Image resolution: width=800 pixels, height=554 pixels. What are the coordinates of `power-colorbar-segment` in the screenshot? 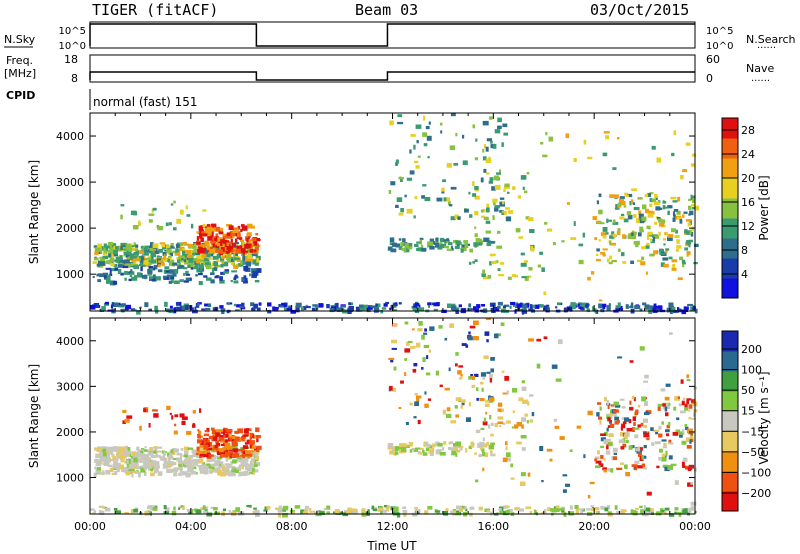 It's located at (730, 168).